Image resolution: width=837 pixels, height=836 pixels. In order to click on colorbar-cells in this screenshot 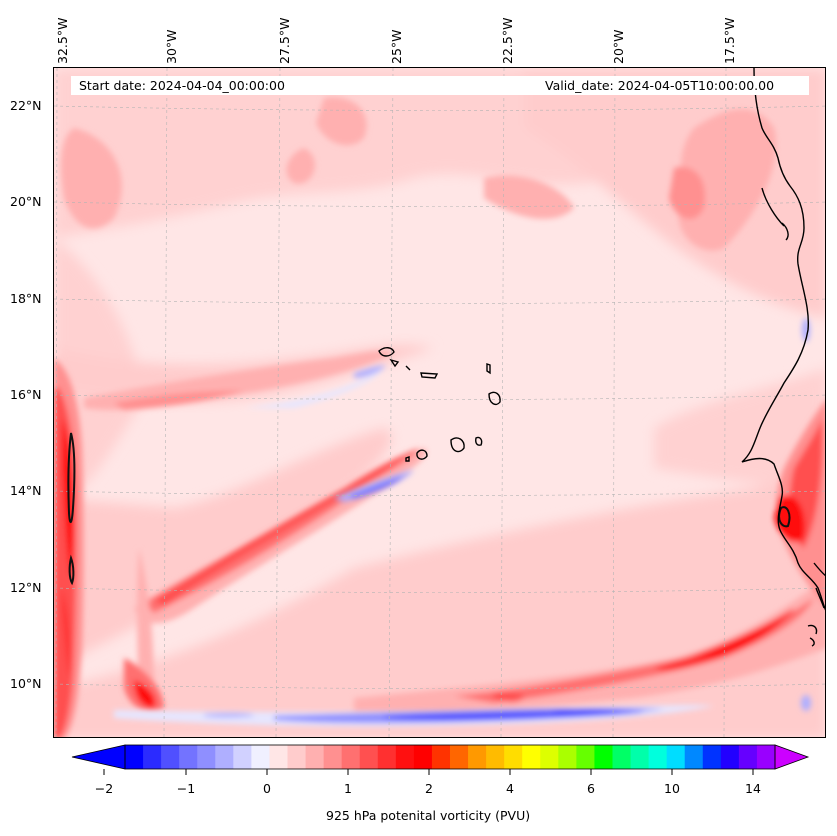, I will do `click(450, 757)`.